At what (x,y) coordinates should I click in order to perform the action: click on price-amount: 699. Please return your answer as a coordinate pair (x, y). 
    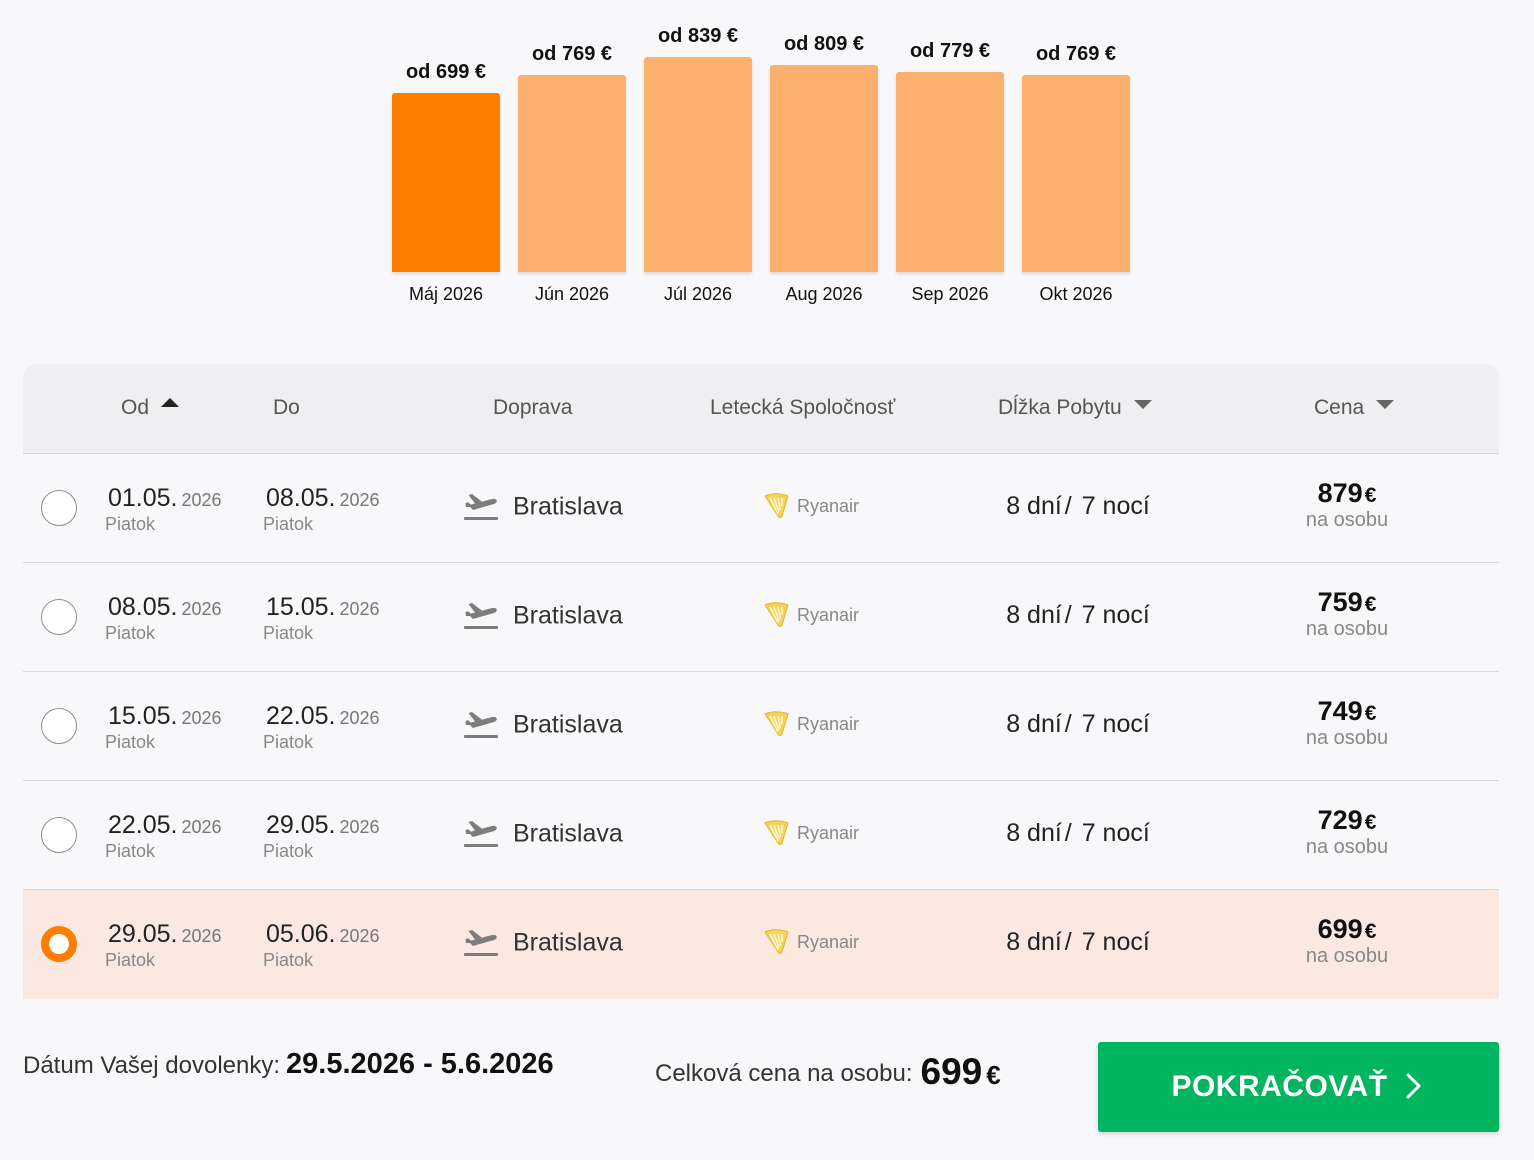
    Looking at the image, I should click on (1340, 929).